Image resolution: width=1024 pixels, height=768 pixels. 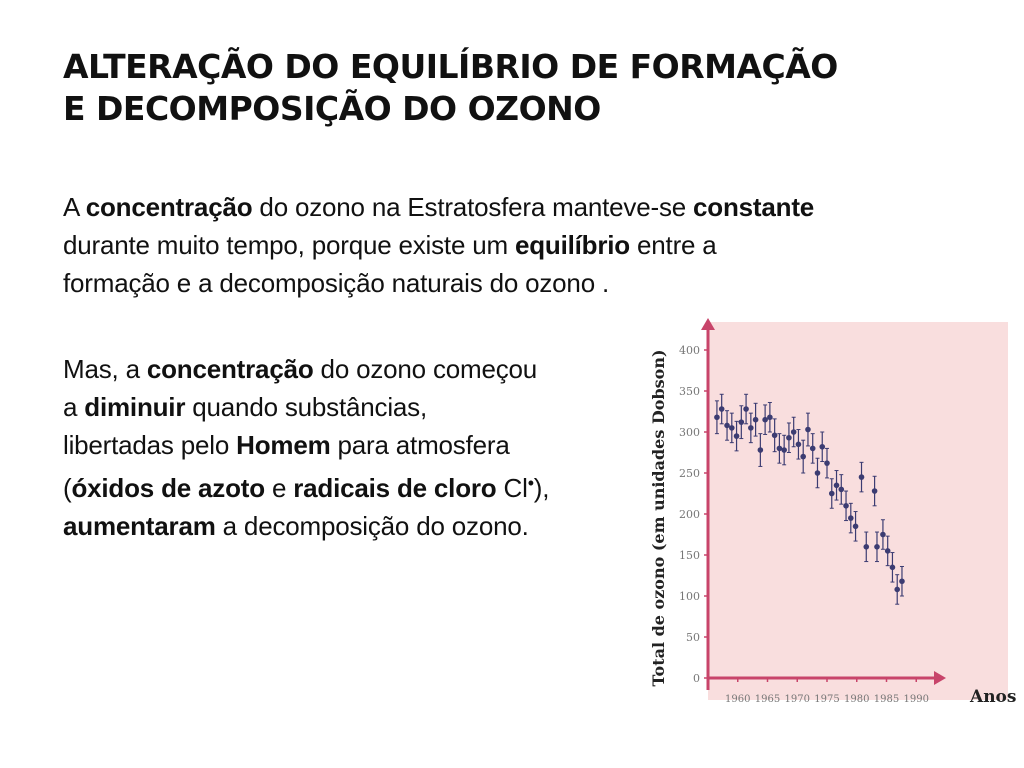 What do you see at coordinates (689, 514) in the screenshot?
I see `y-tick-label: 200` at bounding box center [689, 514].